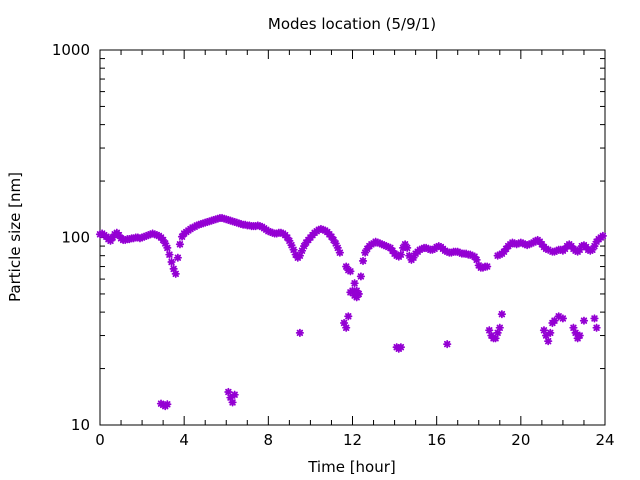 The height and width of the screenshot is (480, 640). What do you see at coordinates (100, 440) in the screenshot?
I see `x-tick-label: 0` at bounding box center [100, 440].